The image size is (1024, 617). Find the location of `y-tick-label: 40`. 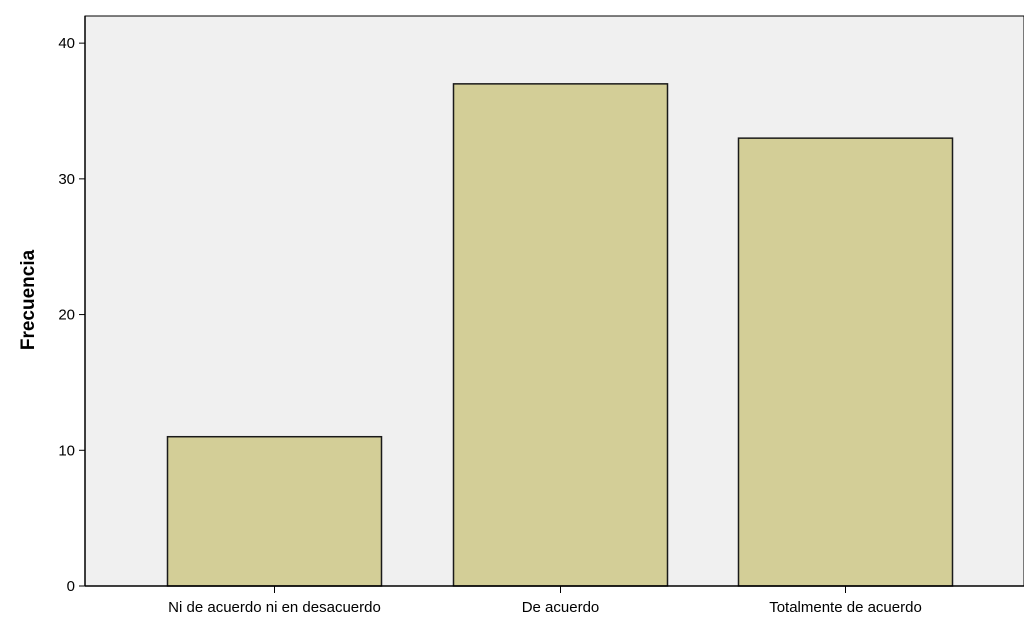

y-tick-label: 40 is located at coordinates (66, 43).